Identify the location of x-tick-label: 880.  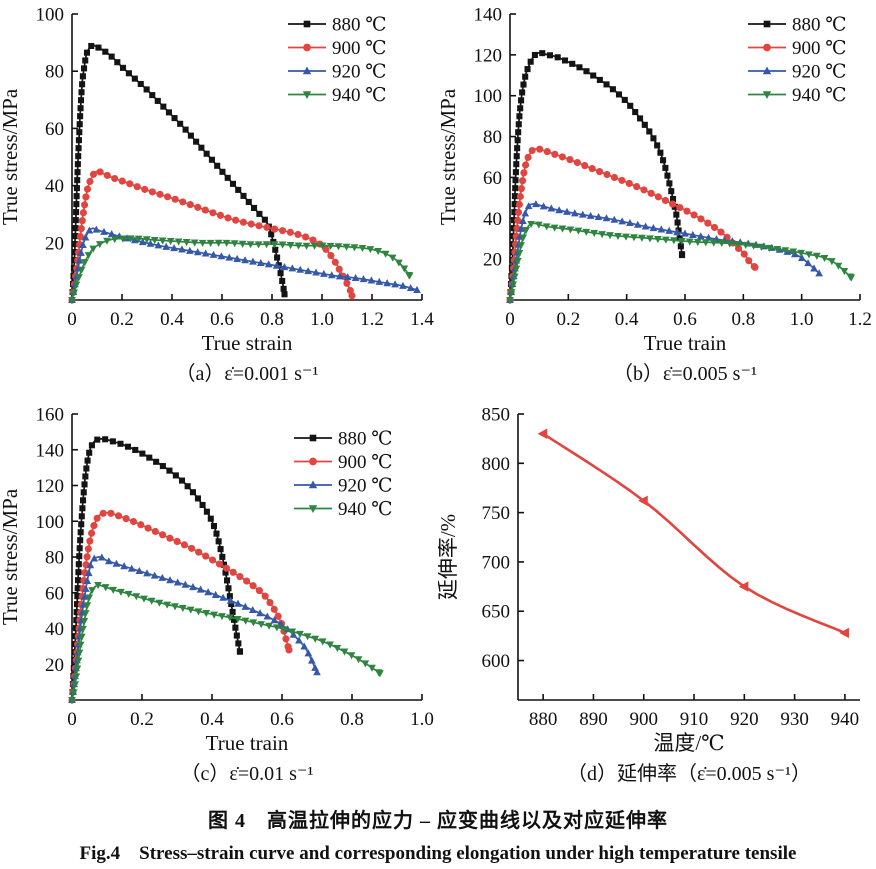
(543, 719).